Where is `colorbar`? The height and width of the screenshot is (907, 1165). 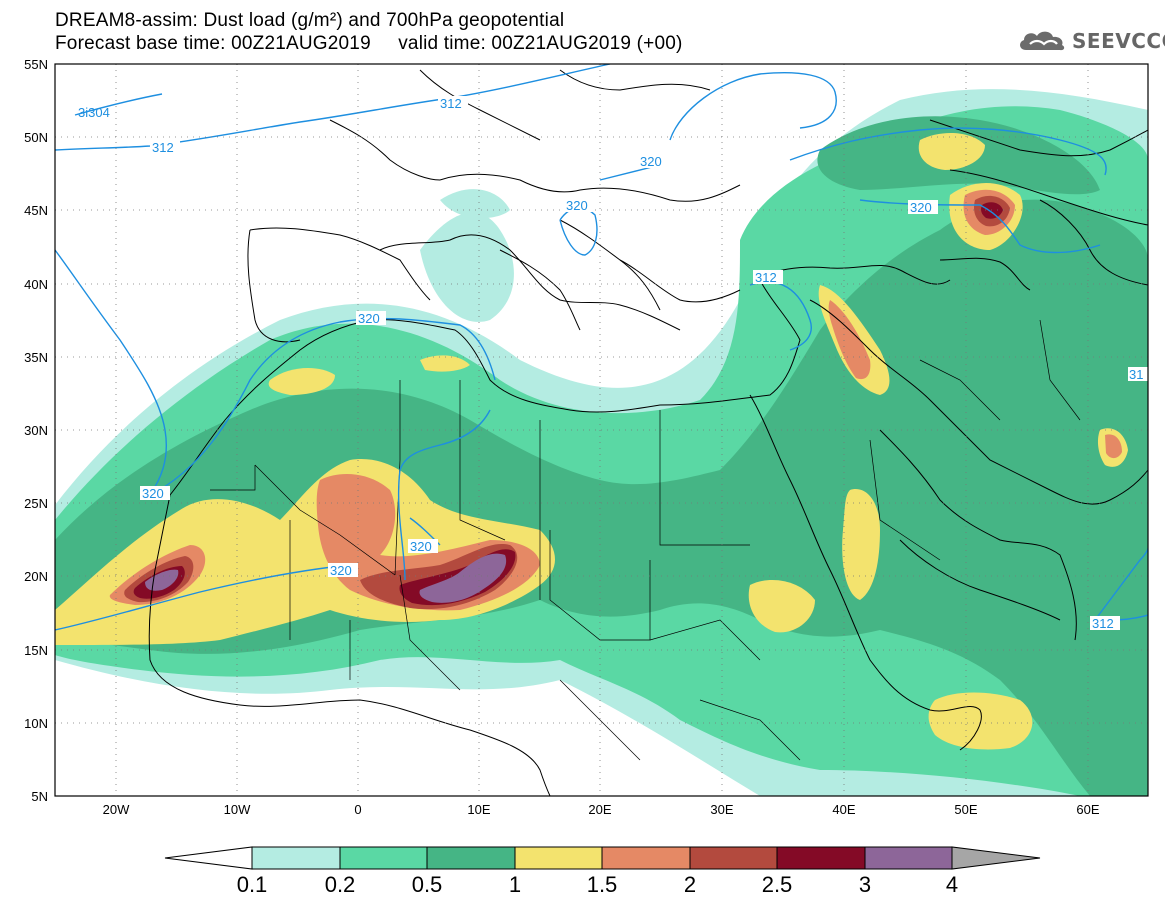 colorbar is located at coordinates (602, 858).